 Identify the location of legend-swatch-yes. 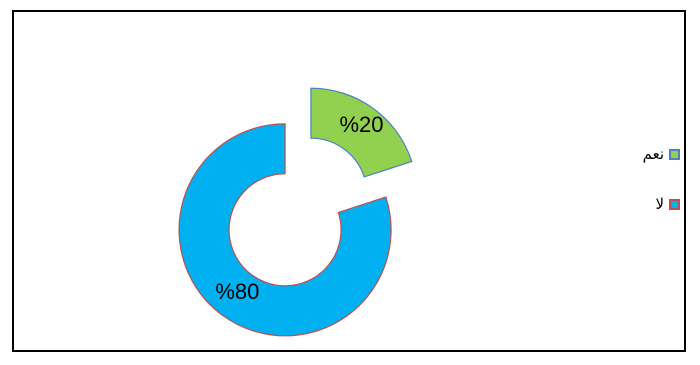
(674, 154).